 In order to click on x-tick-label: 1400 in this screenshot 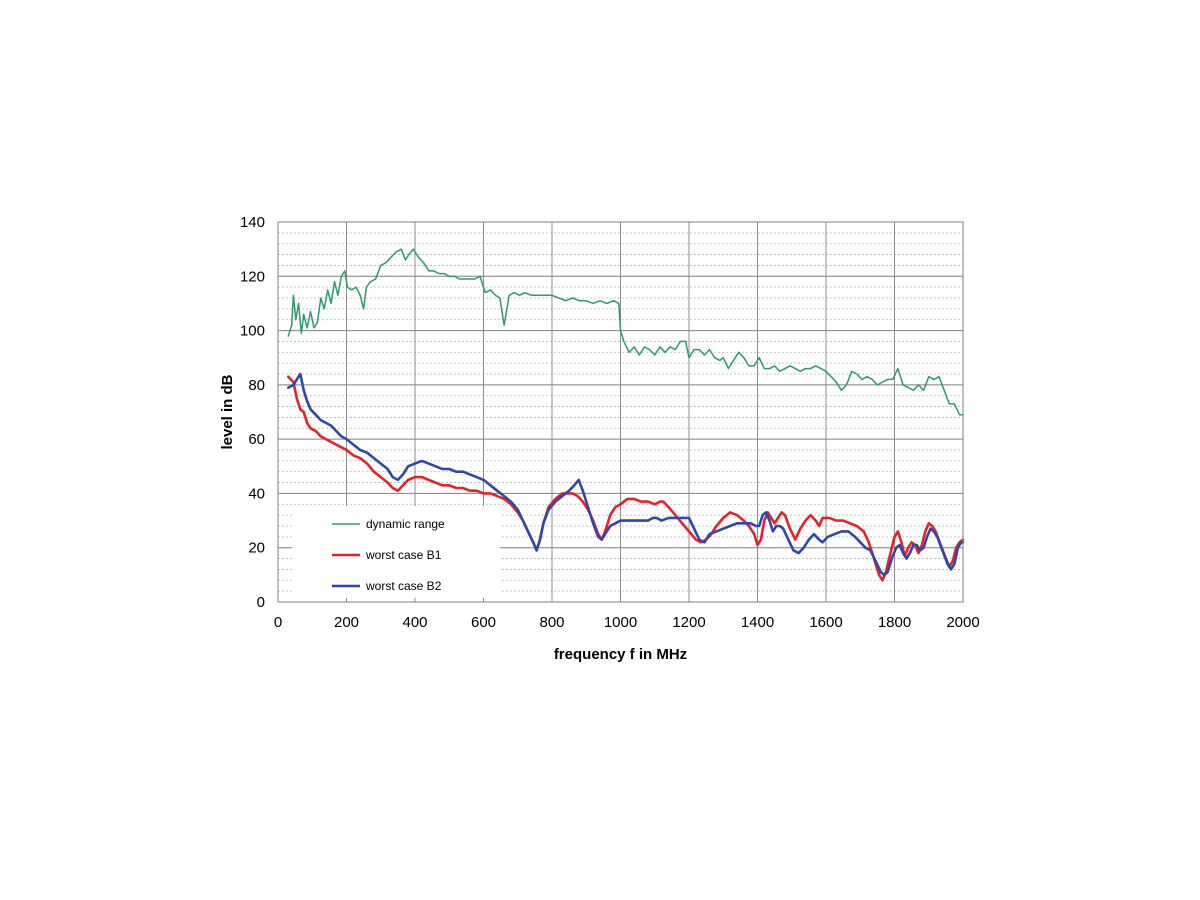, I will do `click(757, 622)`.